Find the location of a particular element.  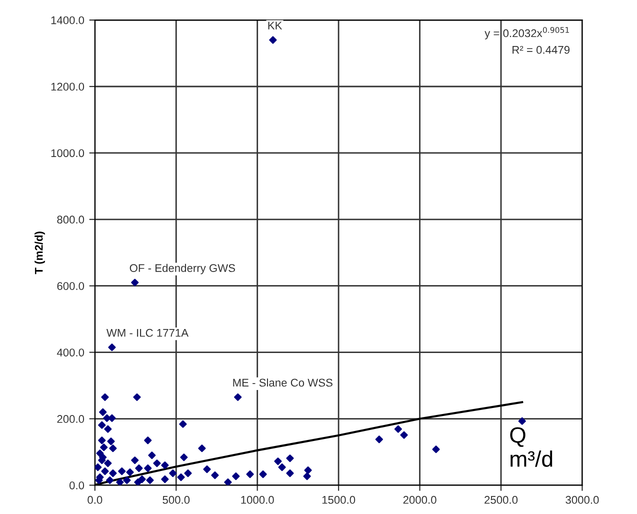

y-tick-label: 800.0 is located at coordinates (70, 220).